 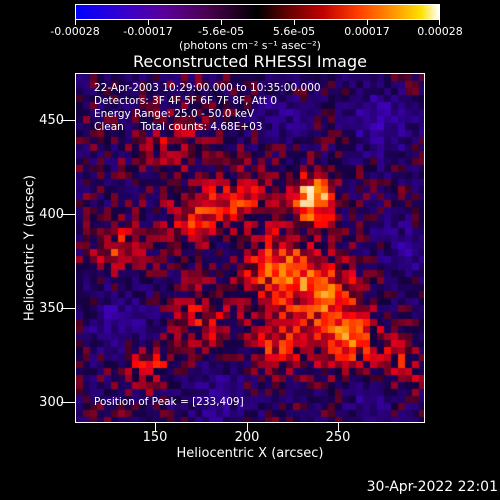 What do you see at coordinates (250, 45) in the screenshot?
I see `colorbar-units: (photons cm⁻² s⁻¹ asec⁻²)` at bounding box center [250, 45].